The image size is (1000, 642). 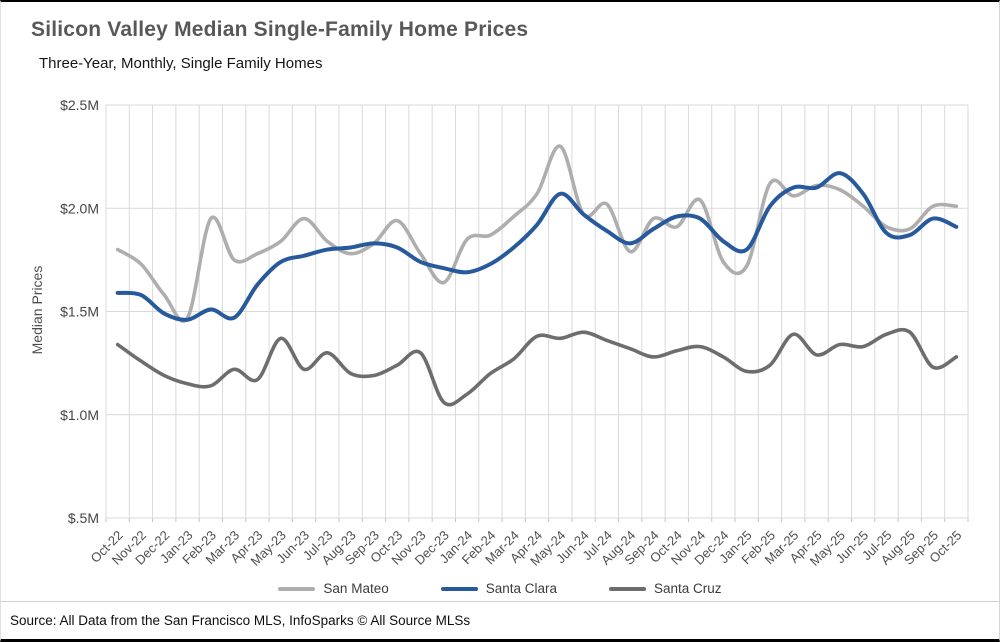 I want to click on chart-legend: San Mateo Santa Clara Santa Cruz, so click(x=500, y=588).